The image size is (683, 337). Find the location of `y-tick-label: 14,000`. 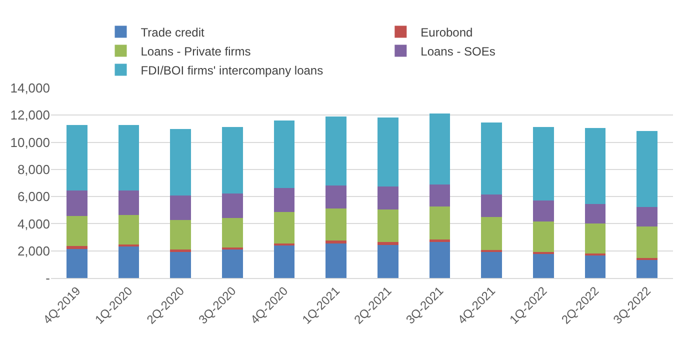

y-tick-label: 14,000 is located at coordinates (30, 88).